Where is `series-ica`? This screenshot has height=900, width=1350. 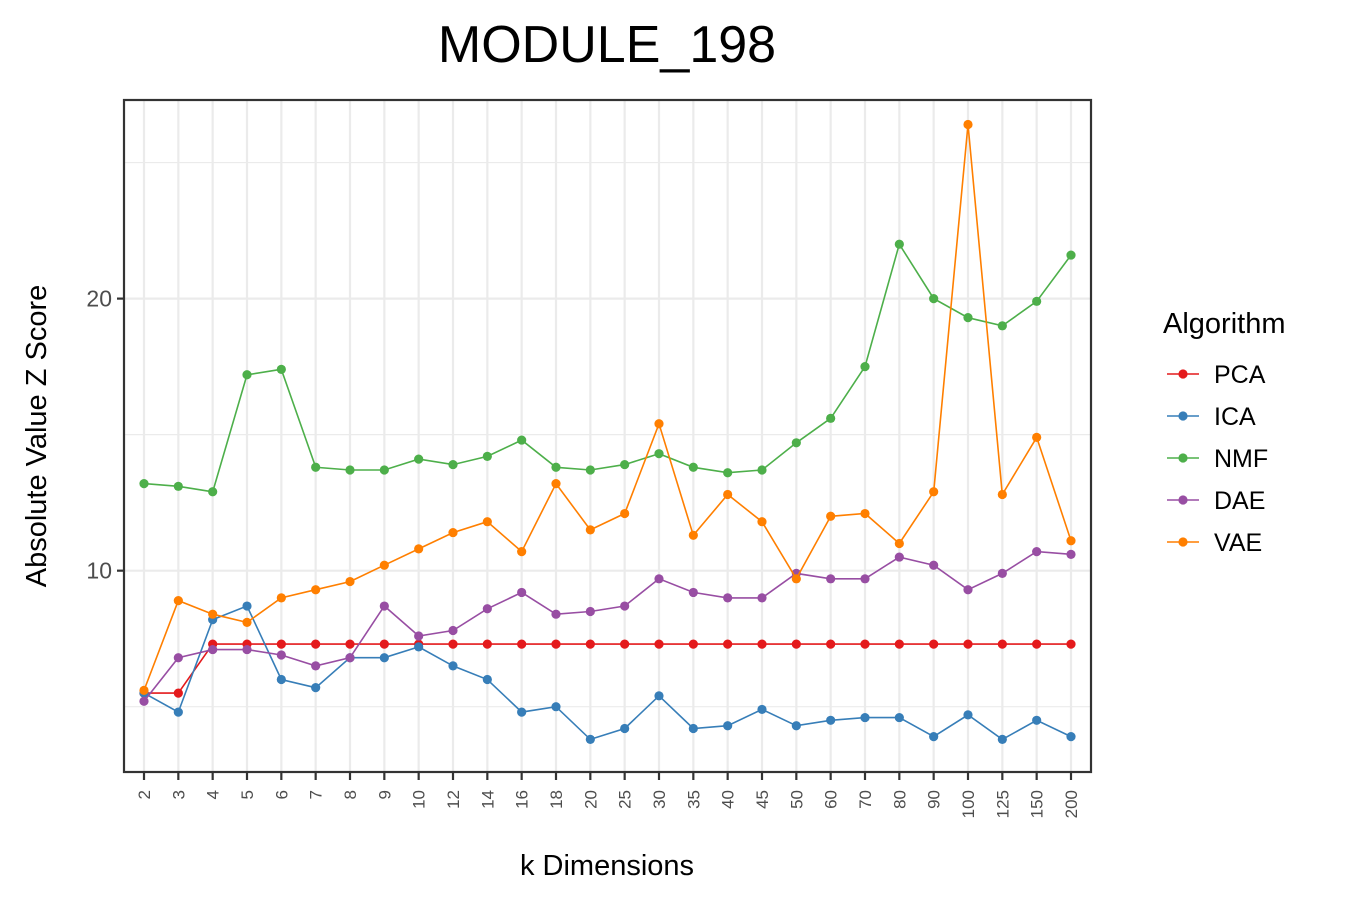
series-ica is located at coordinates (607, 672).